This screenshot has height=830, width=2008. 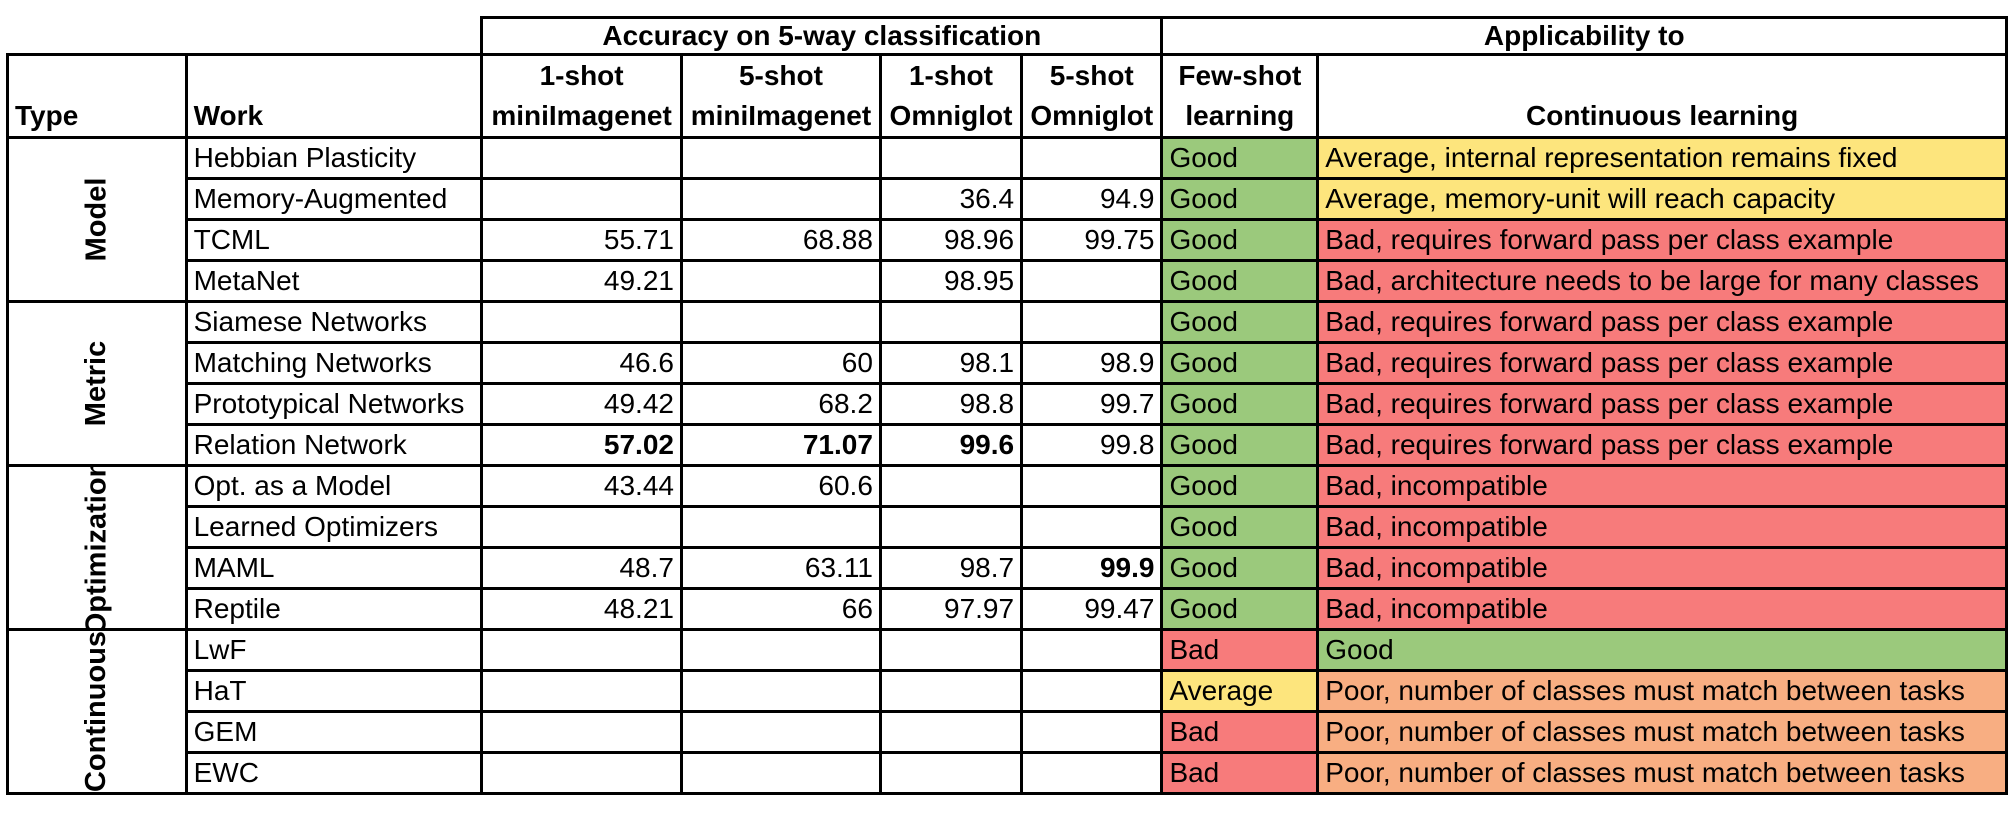 What do you see at coordinates (97, 96) in the screenshot?
I see `type-header: Type` at bounding box center [97, 96].